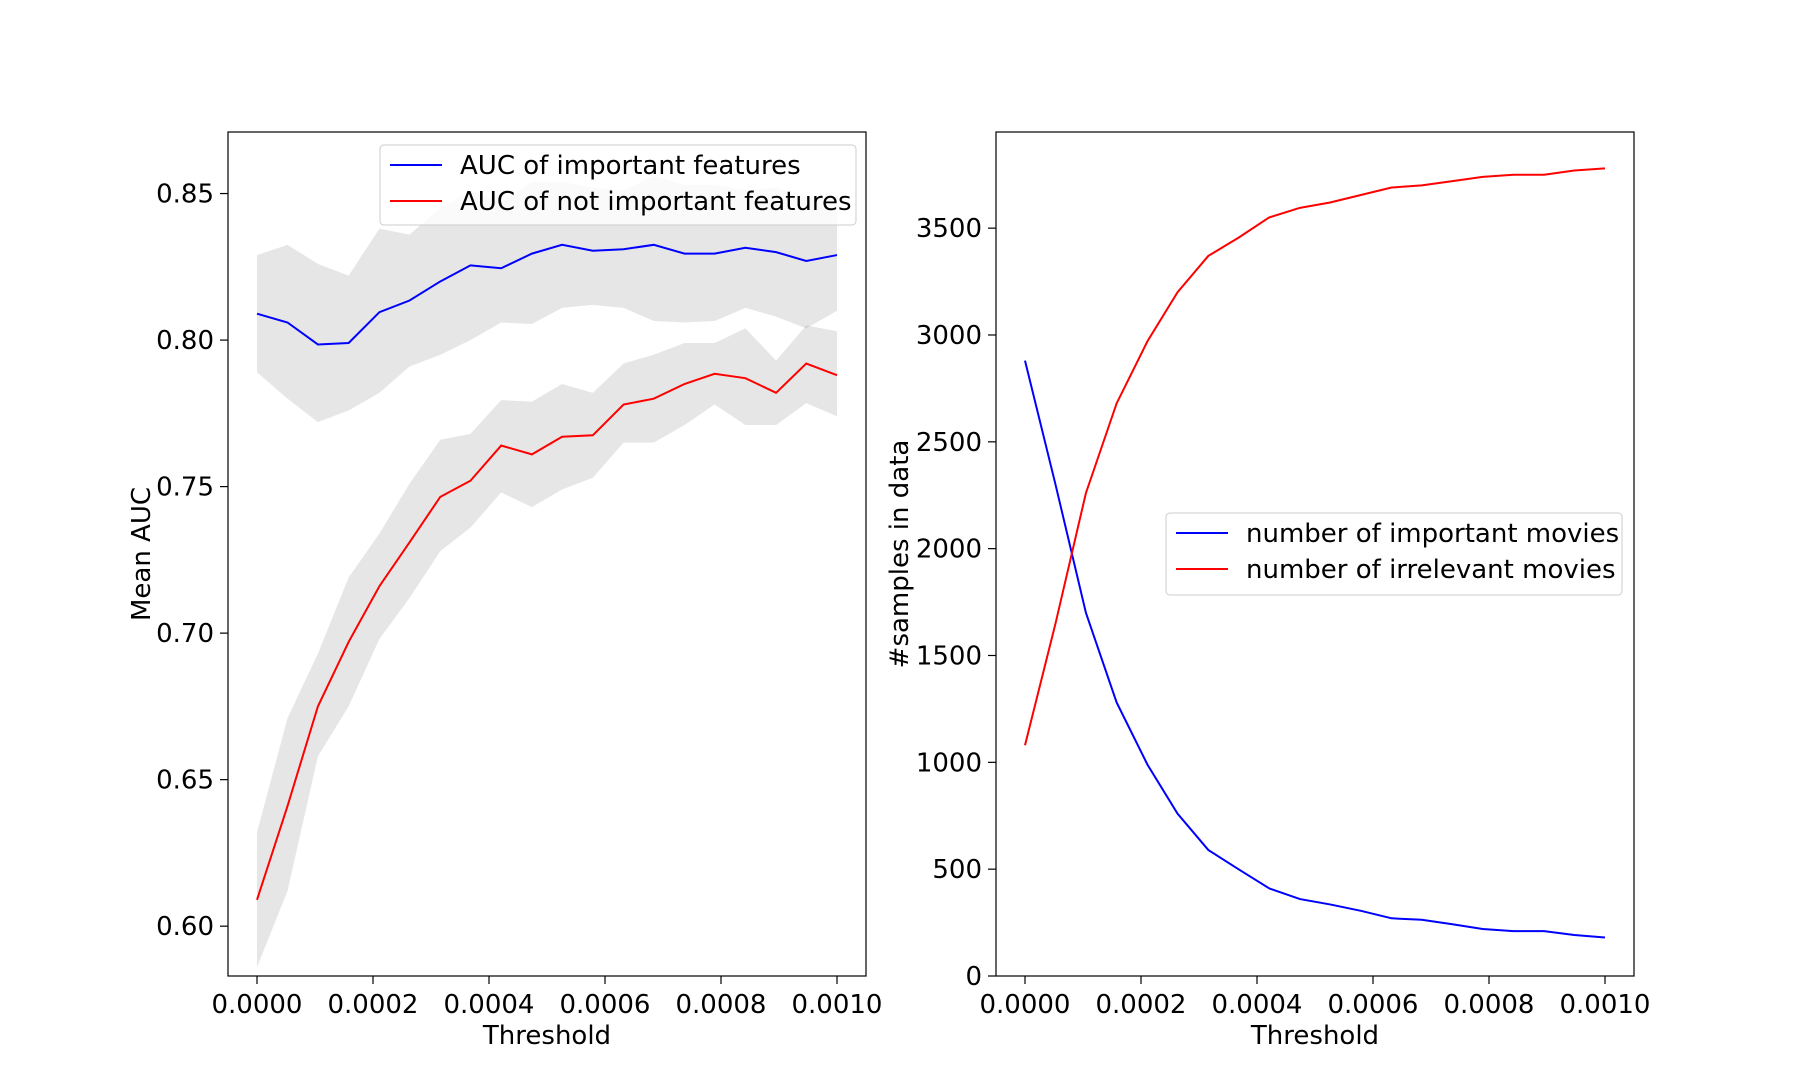 The width and height of the screenshot is (1794, 1084). I want to click on y-tick-label: 2000, so click(949, 550).